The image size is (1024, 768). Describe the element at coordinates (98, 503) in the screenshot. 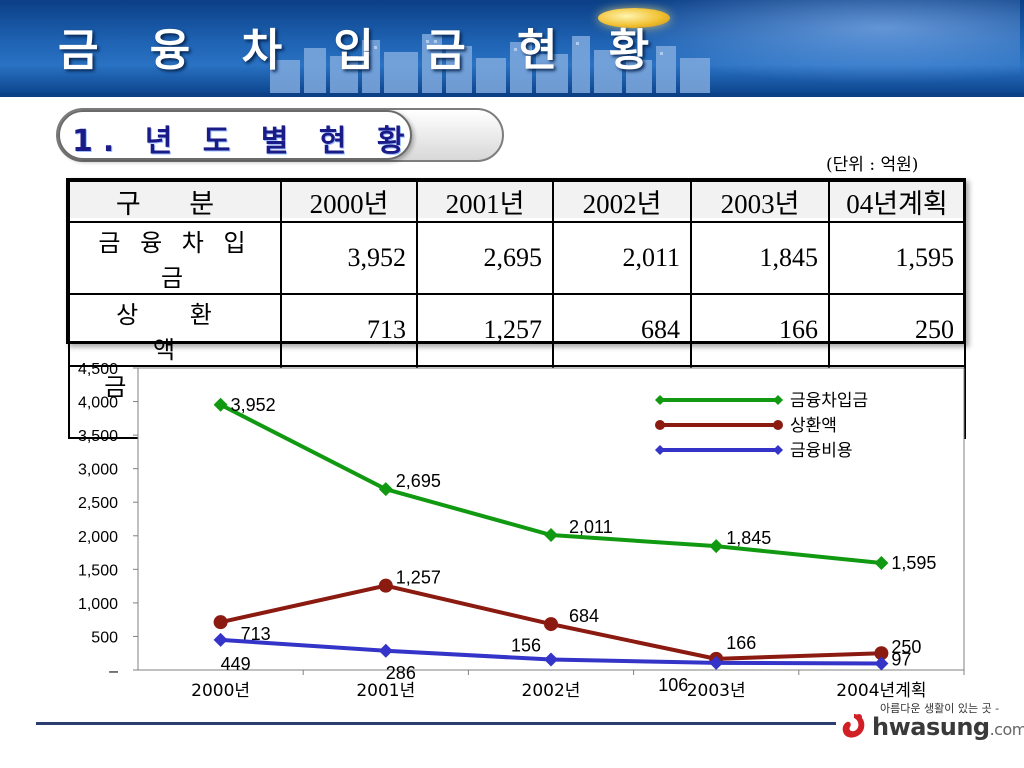

I see `y-tick-label: 2,500` at that location.